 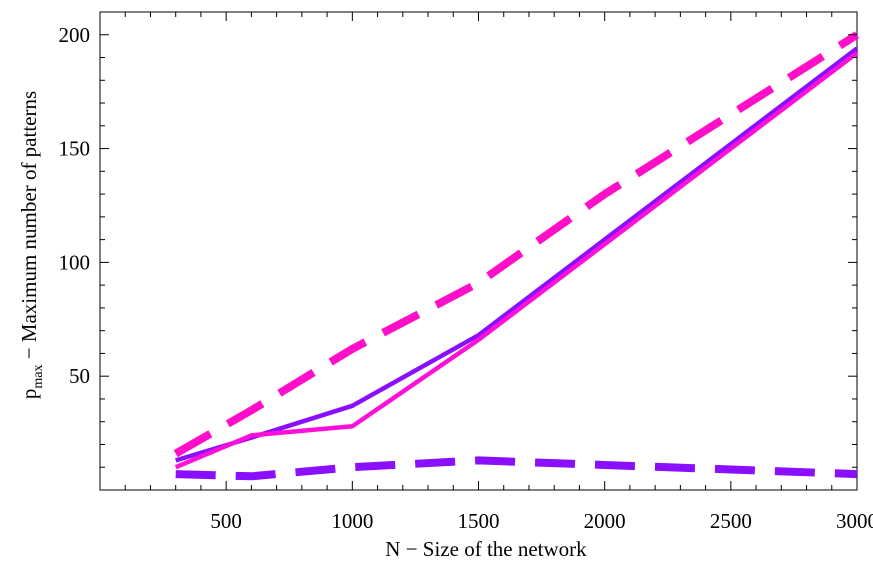 I want to click on y-tick-label: 50, so click(x=79, y=376).